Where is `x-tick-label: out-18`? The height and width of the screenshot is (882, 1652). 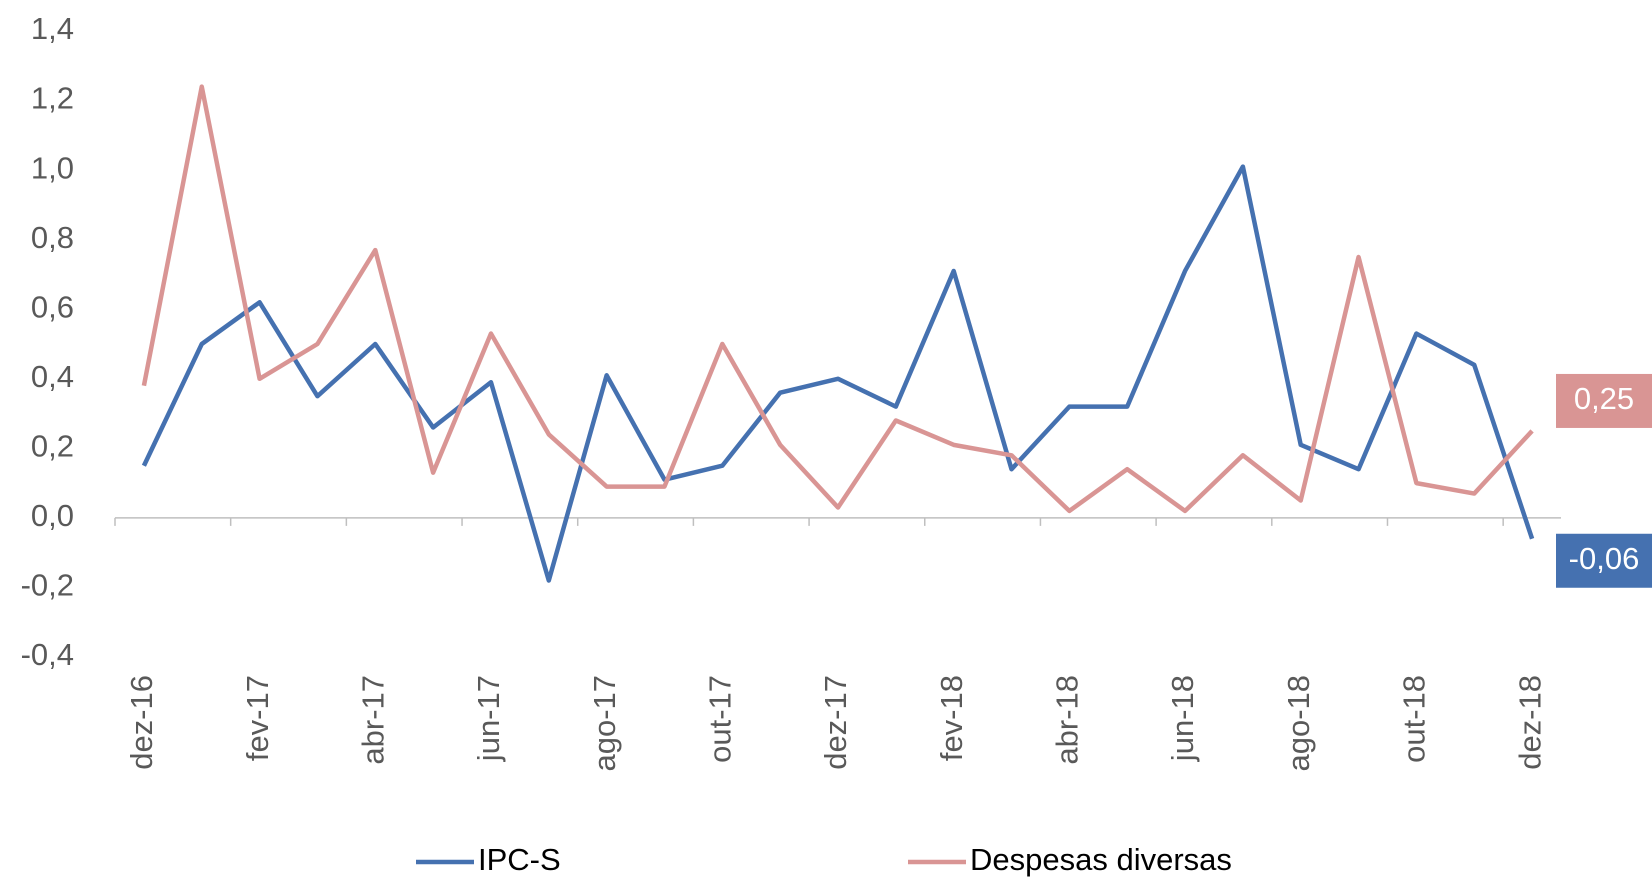 x-tick-label: out-18 is located at coordinates (1414, 719).